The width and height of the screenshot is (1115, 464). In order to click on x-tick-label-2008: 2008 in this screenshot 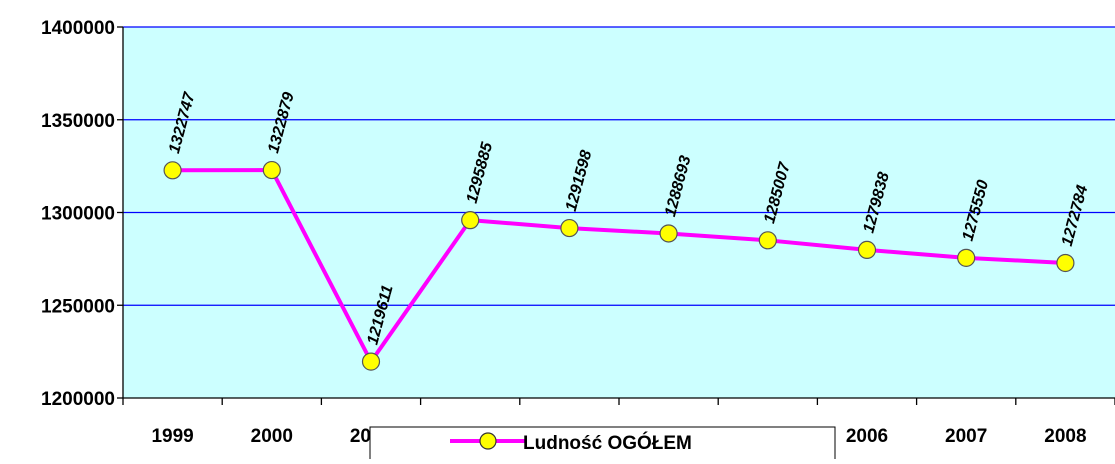, I will do `click(1065, 436)`.